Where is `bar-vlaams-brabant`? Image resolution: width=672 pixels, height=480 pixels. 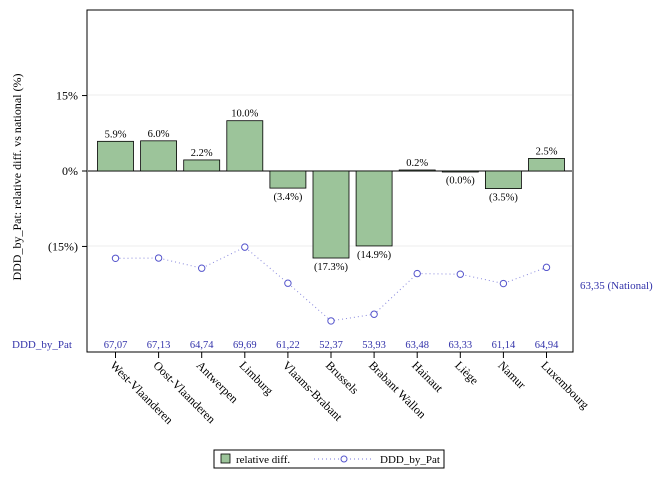 bar-vlaams-brabant is located at coordinates (288, 179).